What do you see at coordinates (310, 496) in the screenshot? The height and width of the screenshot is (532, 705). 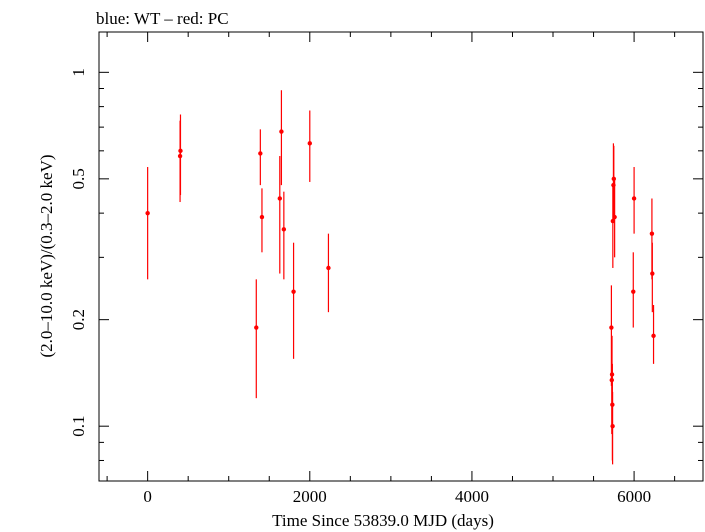 I see `x-tick-label: 2000` at bounding box center [310, 496].